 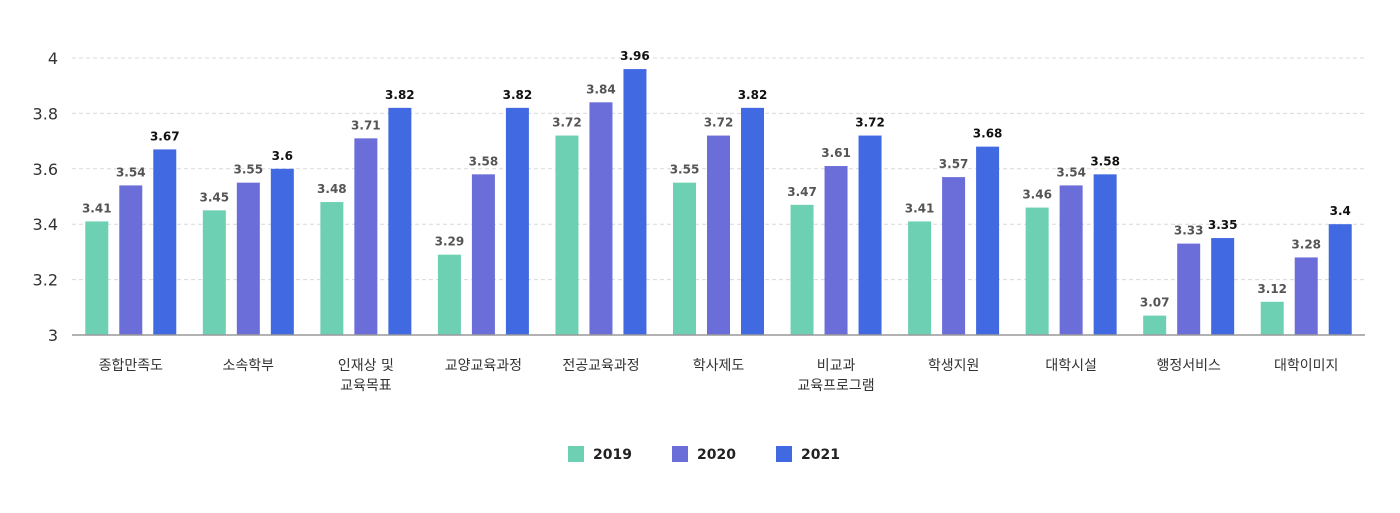 I want to click on data-label: 3.71, so click(x=366, y=125).